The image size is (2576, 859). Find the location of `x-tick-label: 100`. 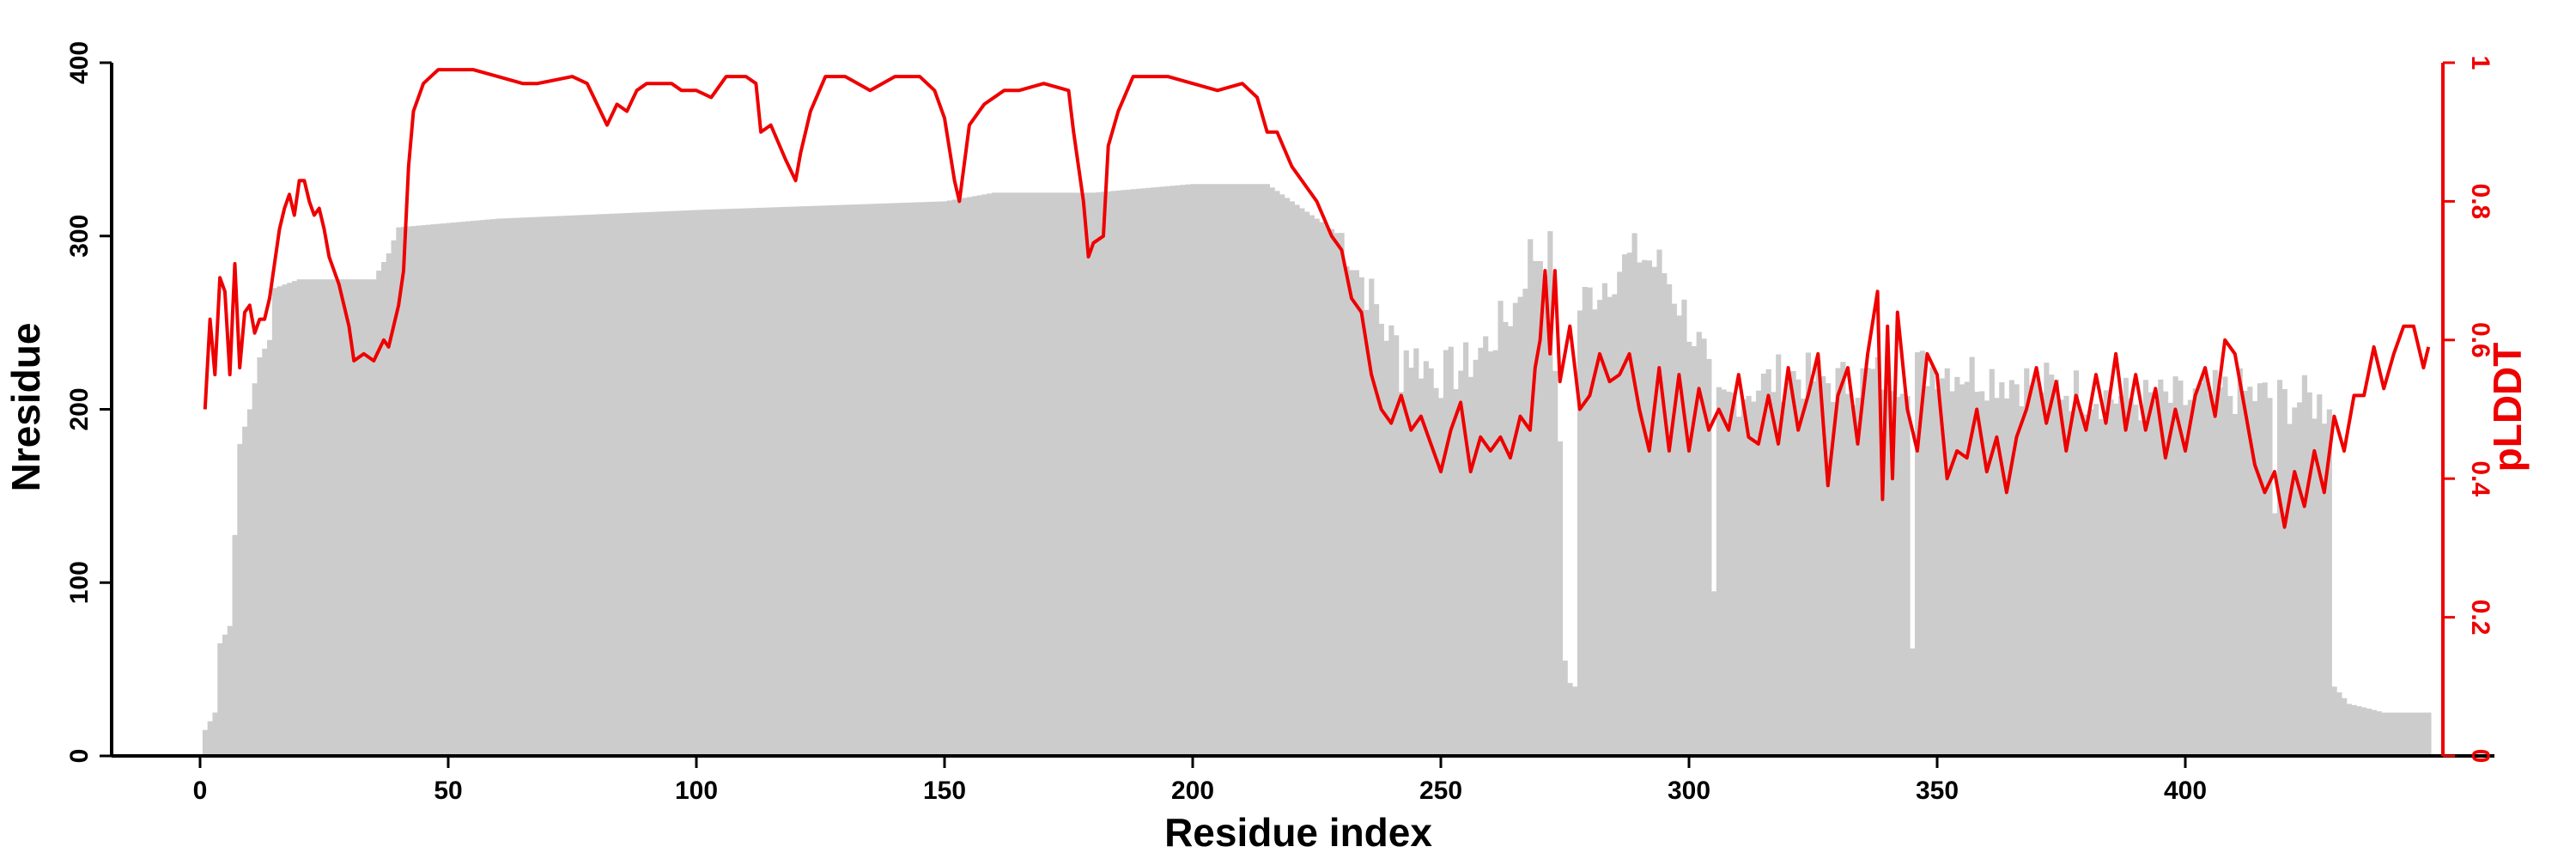

x-tick-label: 100 is located at coordinates (696, 791).